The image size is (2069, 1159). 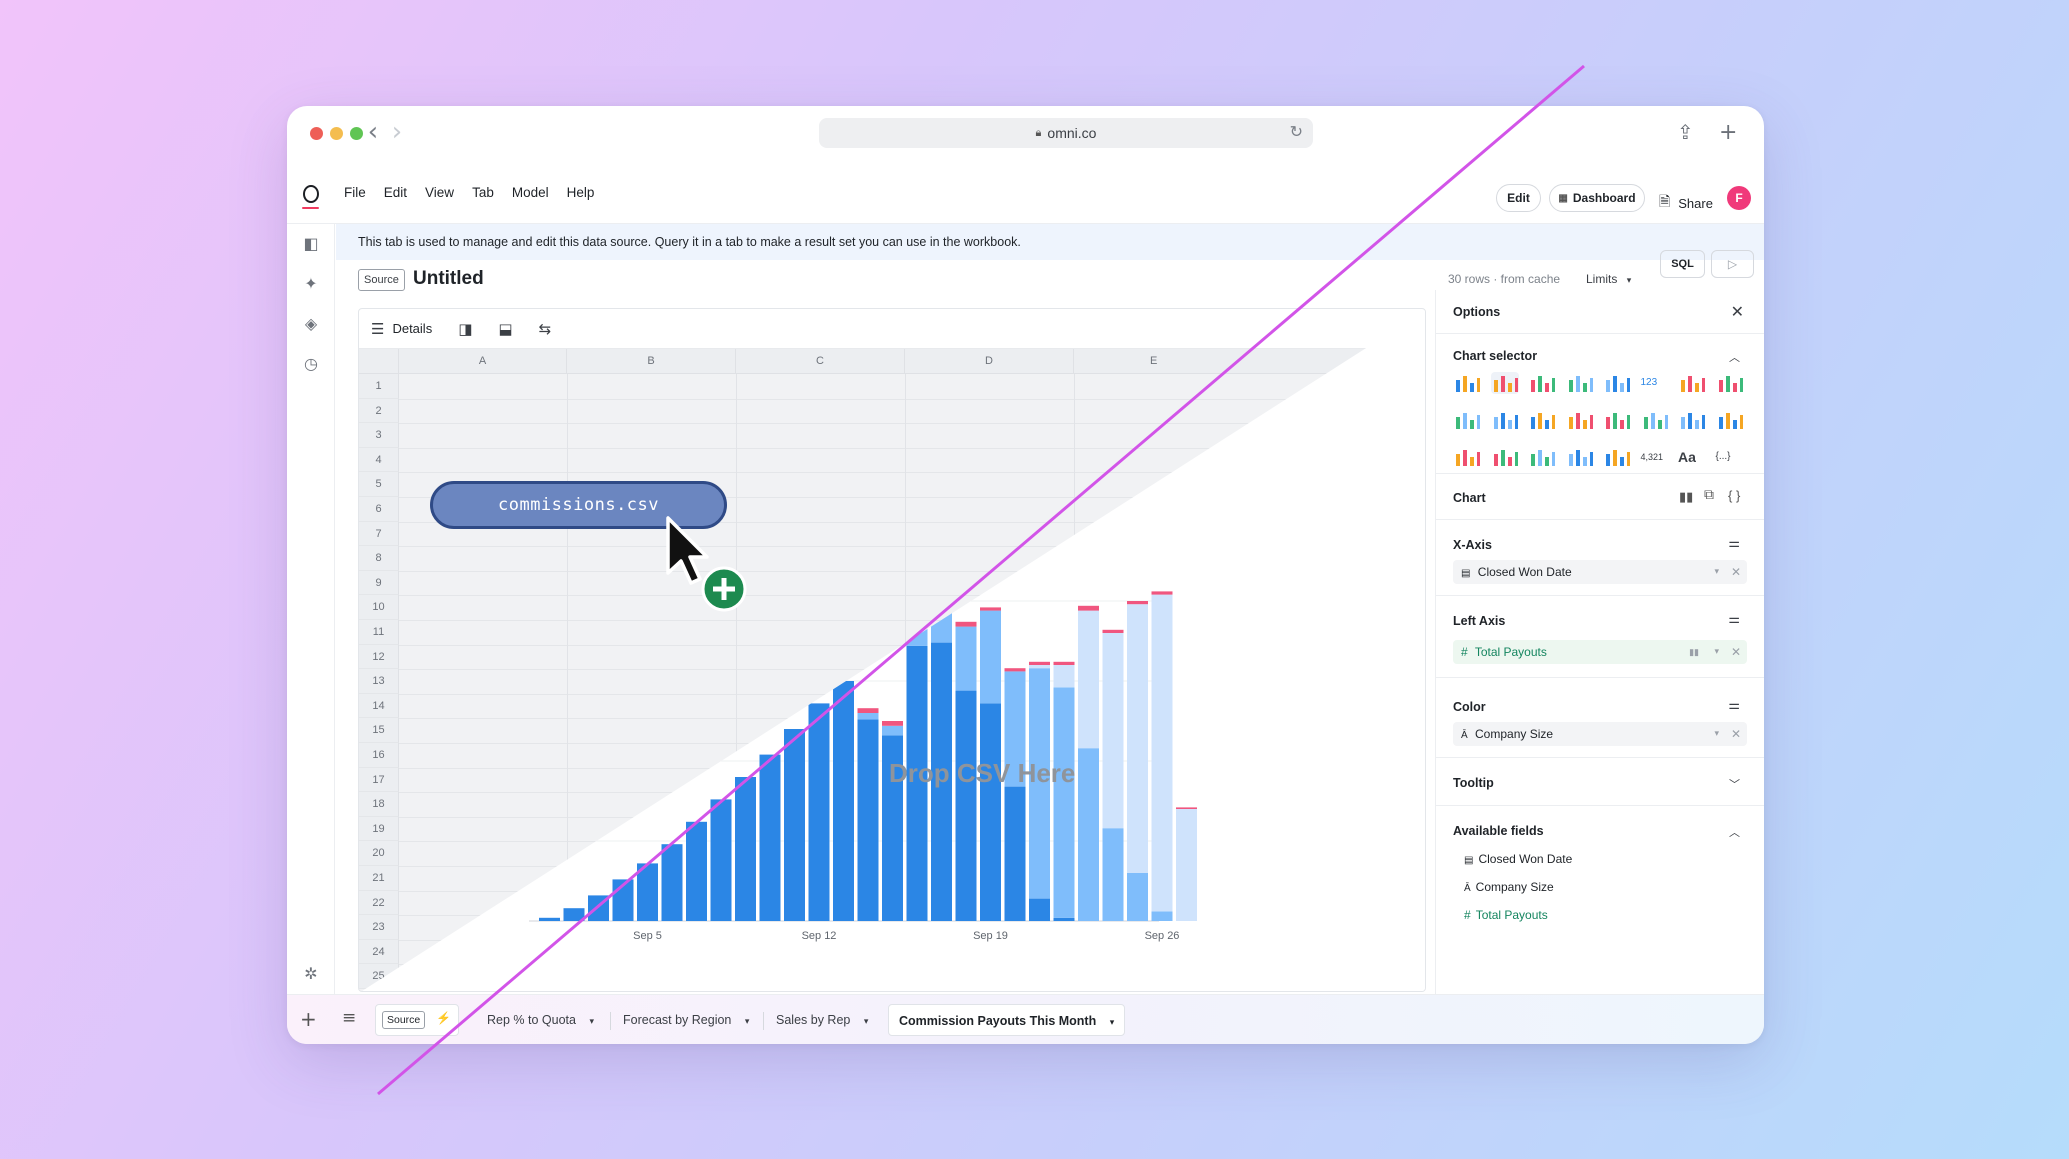 I want to click on sidebar-toggle-icon: ◧, so click(x=311, y=243).